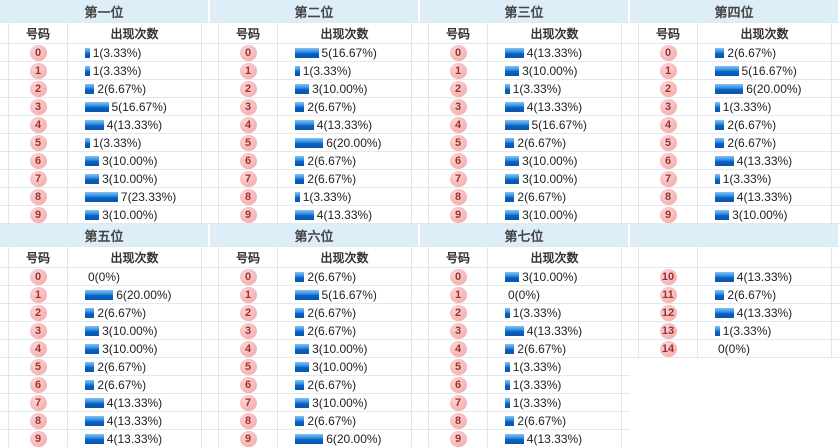  What do you see at coordinates (38, 294) in the screenshot?
I see `number-badge: 1` at bounding box center [38, 294].